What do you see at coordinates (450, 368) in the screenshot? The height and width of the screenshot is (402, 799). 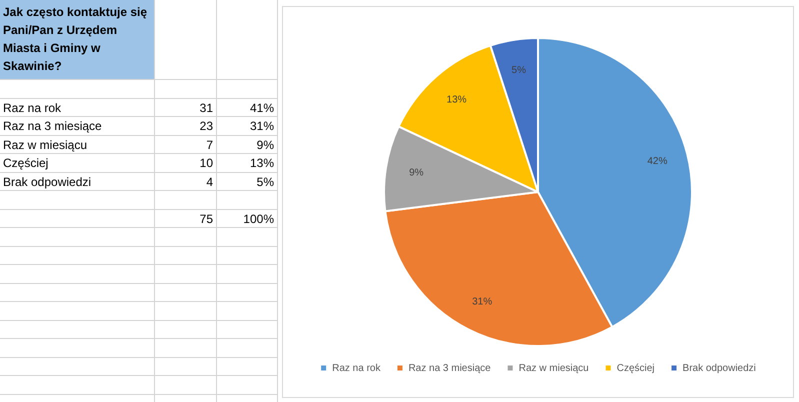 I see `legend-label: Raz na 3 miesiące` at bounding box center [450, 368].